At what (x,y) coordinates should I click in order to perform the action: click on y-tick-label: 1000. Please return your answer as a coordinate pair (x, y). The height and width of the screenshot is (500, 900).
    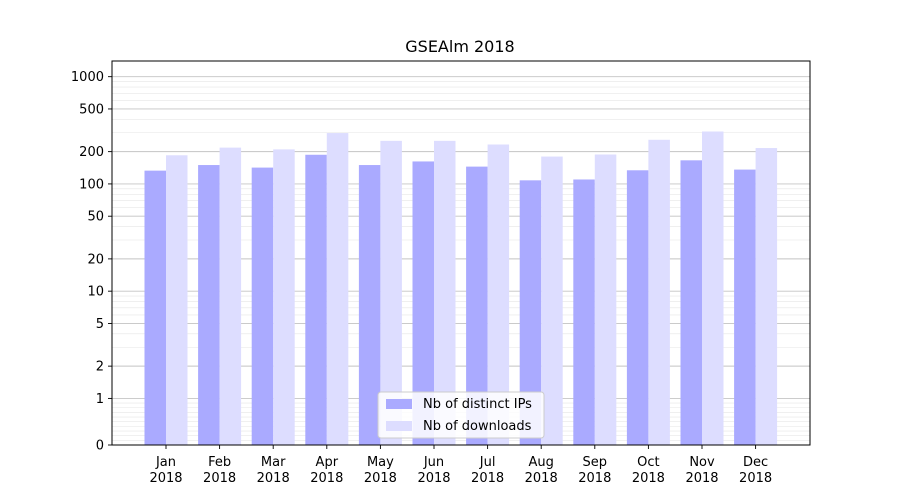
    Looking at the image, I should click on (87, 77).